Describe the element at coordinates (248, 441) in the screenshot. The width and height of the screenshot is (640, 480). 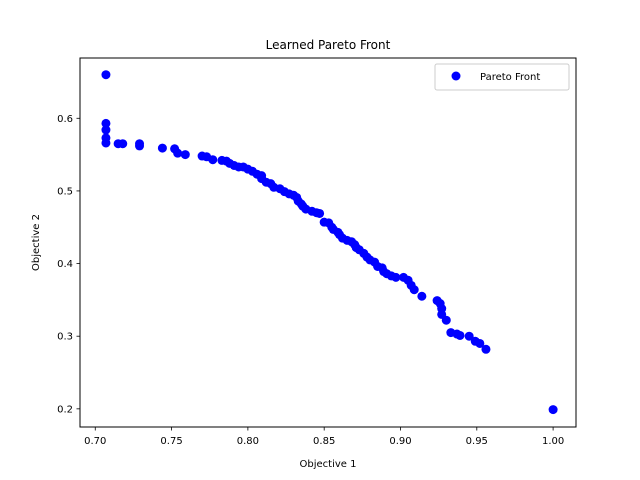
I see `x-tick-label: 0.80` at that location.